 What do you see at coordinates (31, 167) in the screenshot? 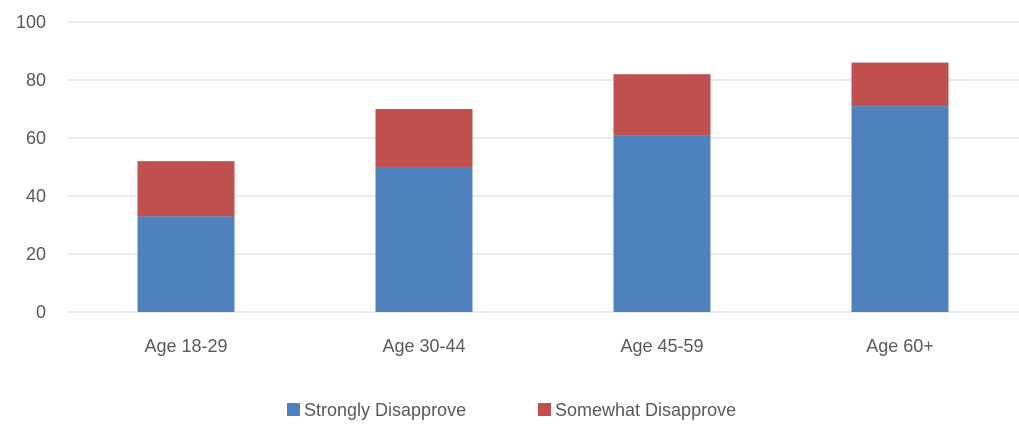
I see `y-axis-tick-labels: 0 20 40 60 80 100` at bounding box center [31, 167].